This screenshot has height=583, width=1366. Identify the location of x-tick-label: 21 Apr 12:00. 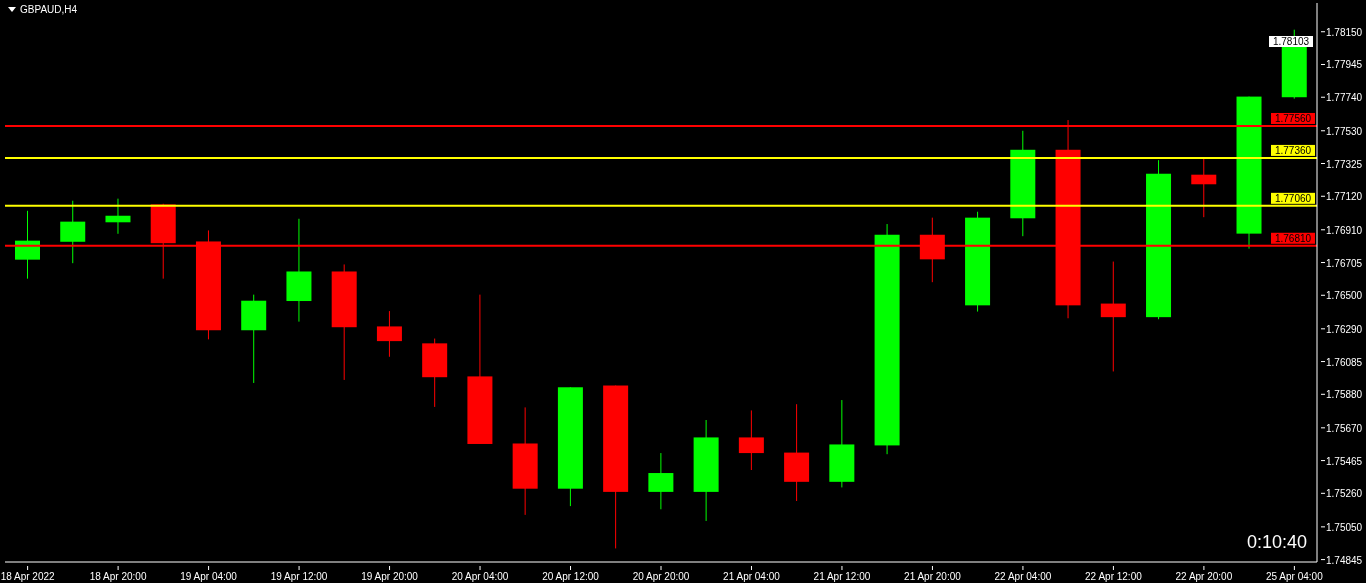
(842, 576).